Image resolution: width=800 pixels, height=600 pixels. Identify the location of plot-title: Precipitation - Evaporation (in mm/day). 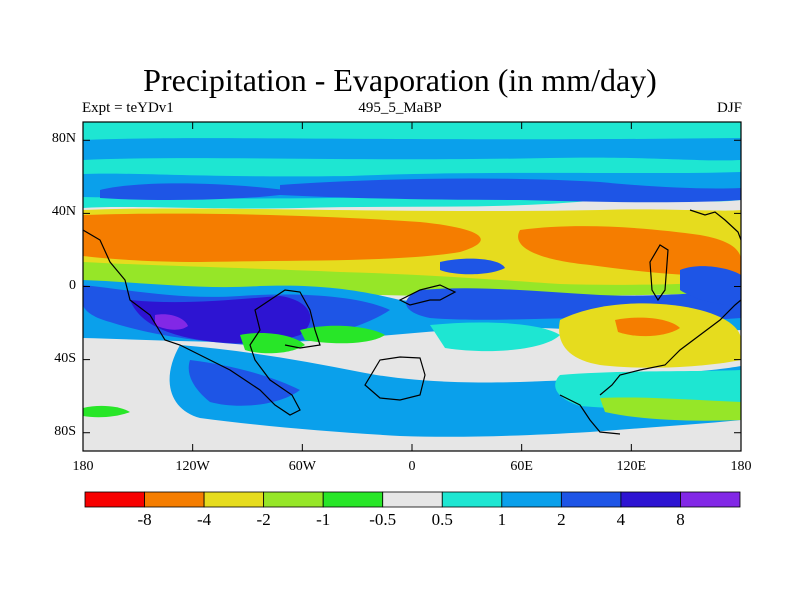
(400, 80).